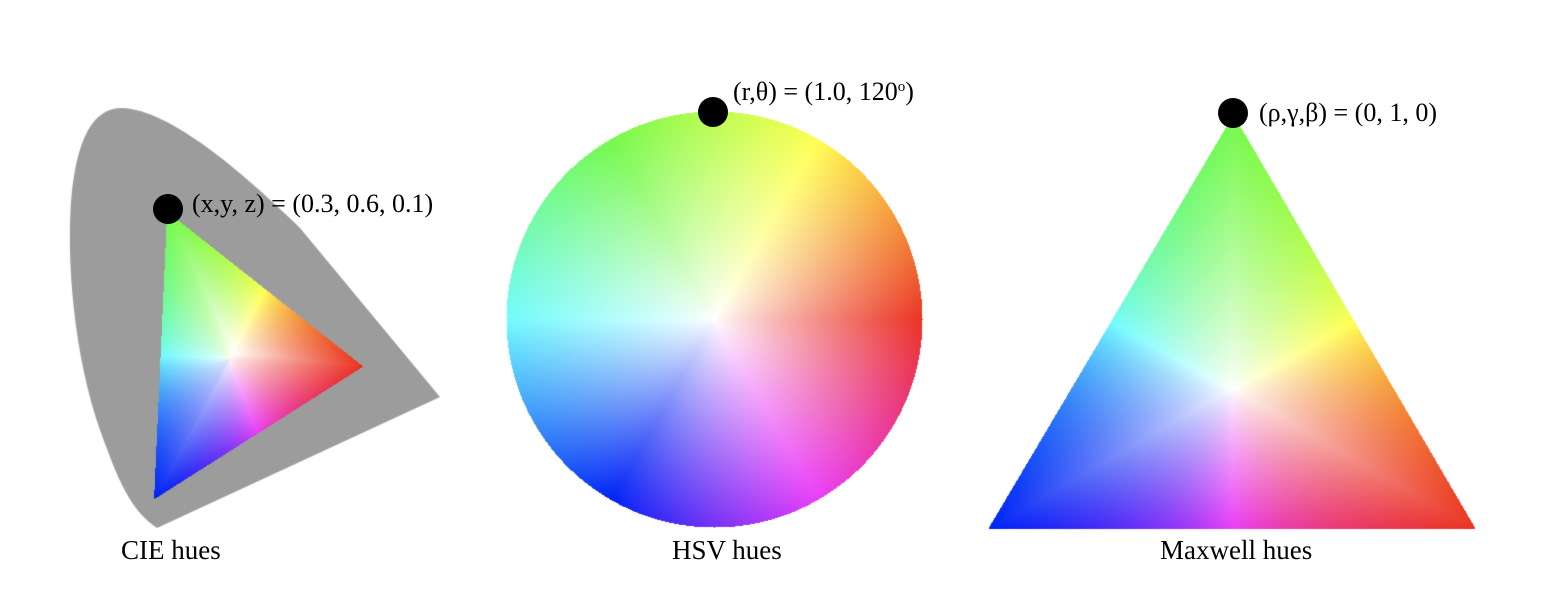  What do you see at coordinates (1348, 112) in the screenshot?
I see `maxwell-point-label: (ρ,γ,β) = (0, 1, 0)` at bounding box center [1348, 112].